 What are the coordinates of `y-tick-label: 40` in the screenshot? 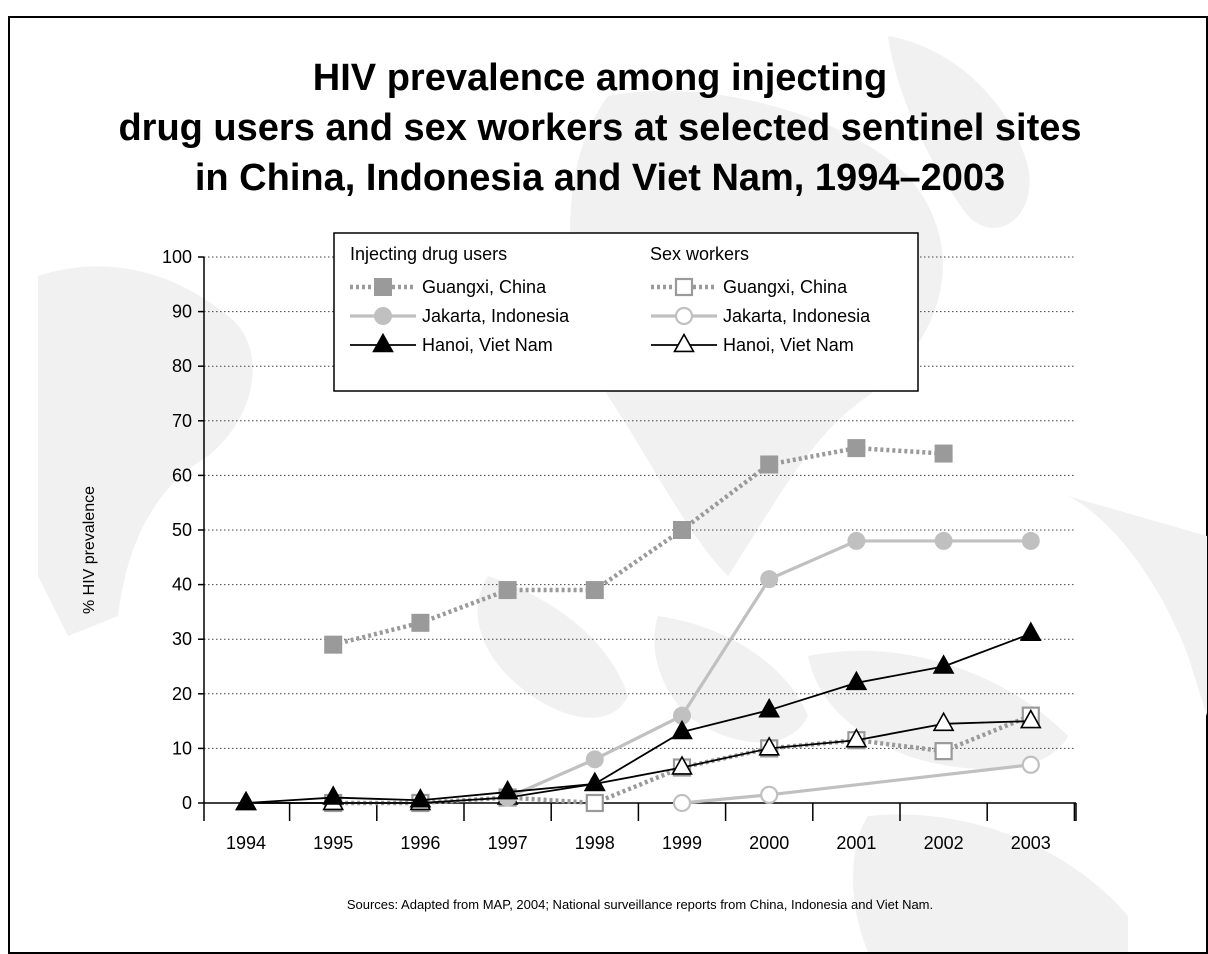 It's located at (182, 585).